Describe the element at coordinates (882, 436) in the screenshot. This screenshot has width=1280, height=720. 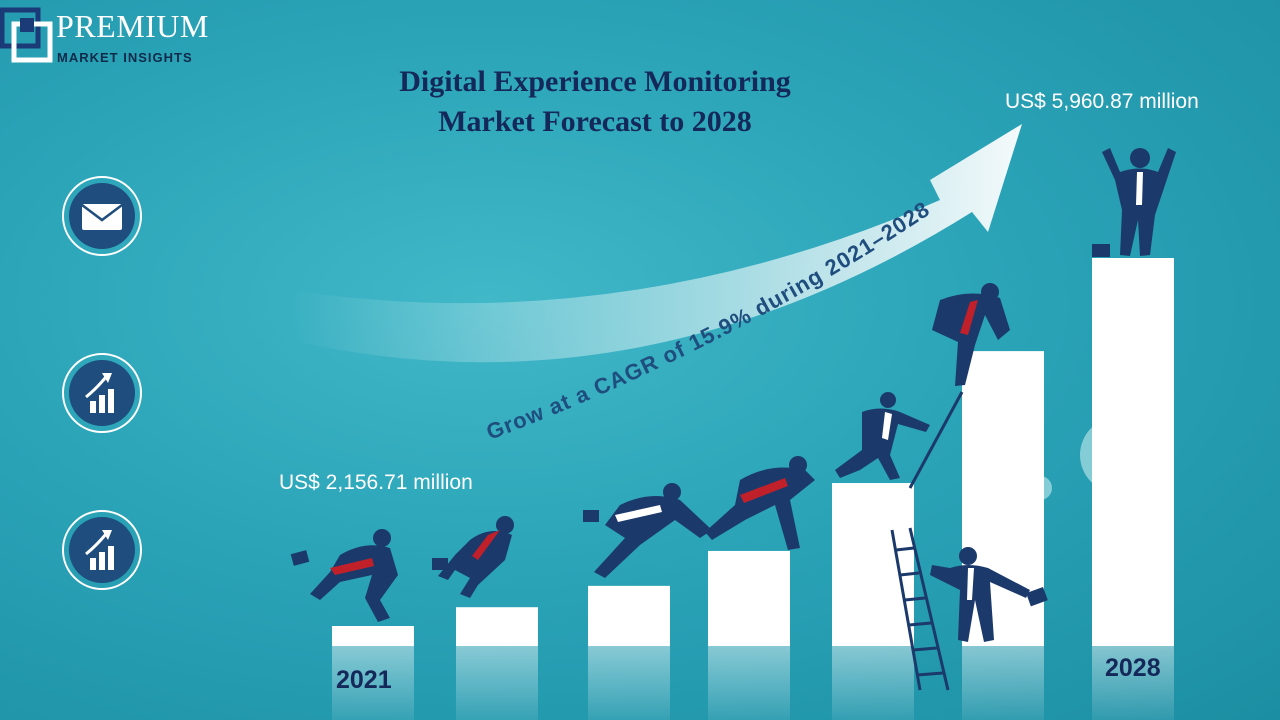
I see `climbing-businessman` at that location.